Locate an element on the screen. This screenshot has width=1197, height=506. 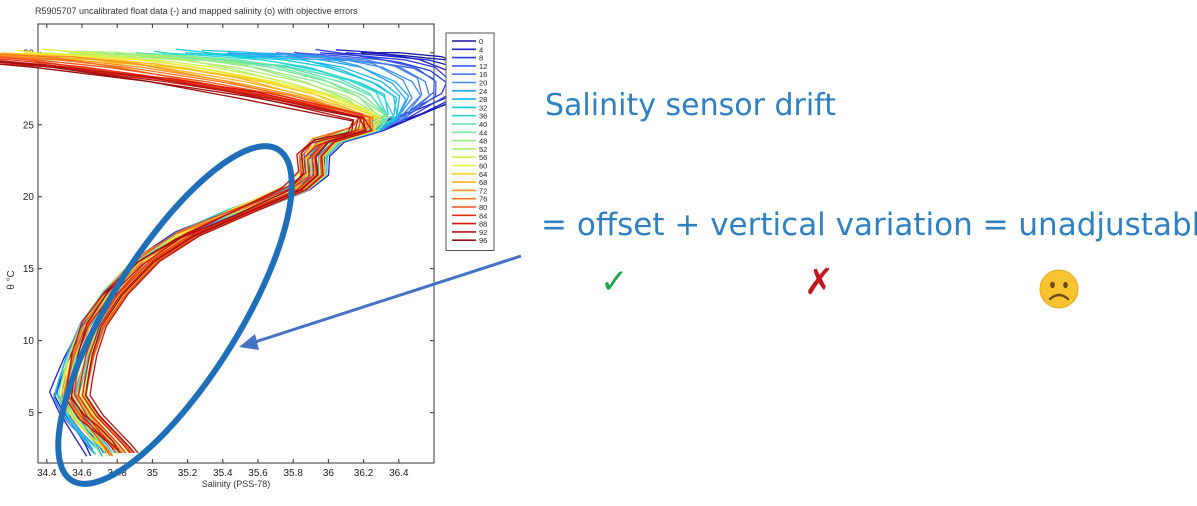
y-tick-label: 10 is located at coordinates (29, 341).